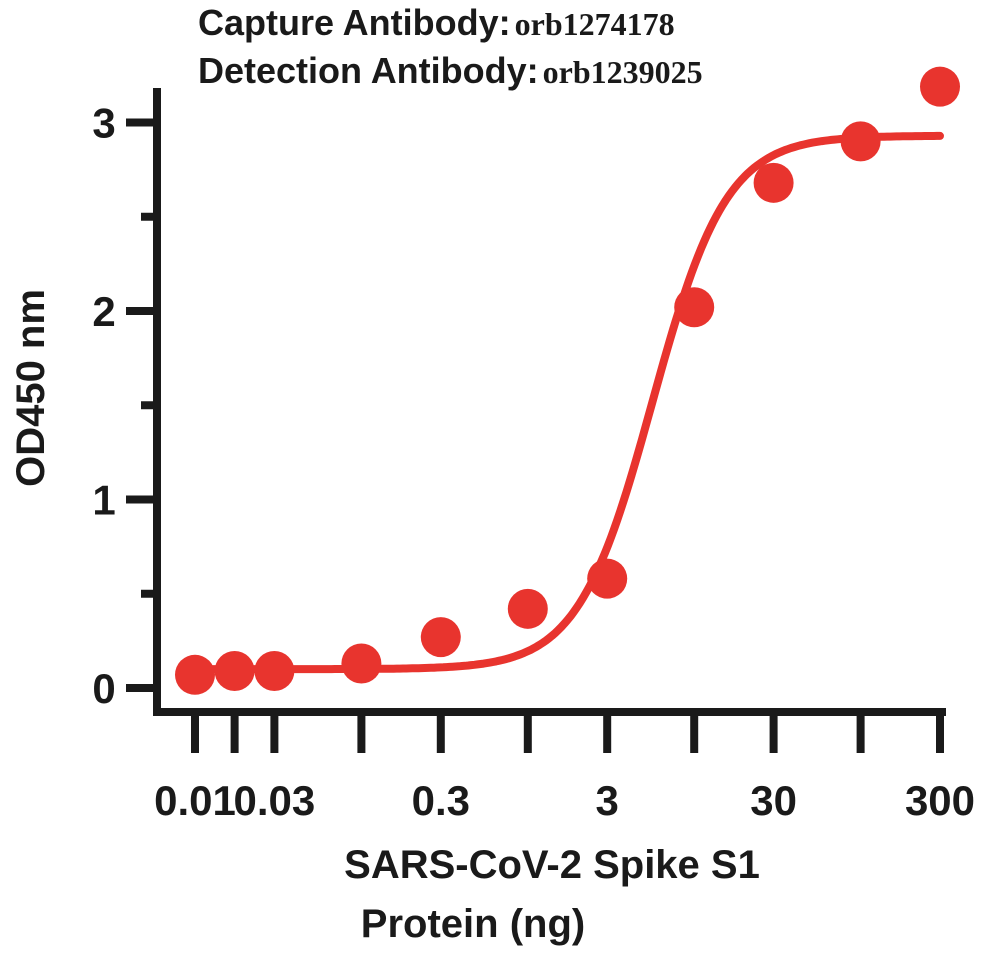  I want to click on y-ticks: 0 1 2 3, so click(124, 406).